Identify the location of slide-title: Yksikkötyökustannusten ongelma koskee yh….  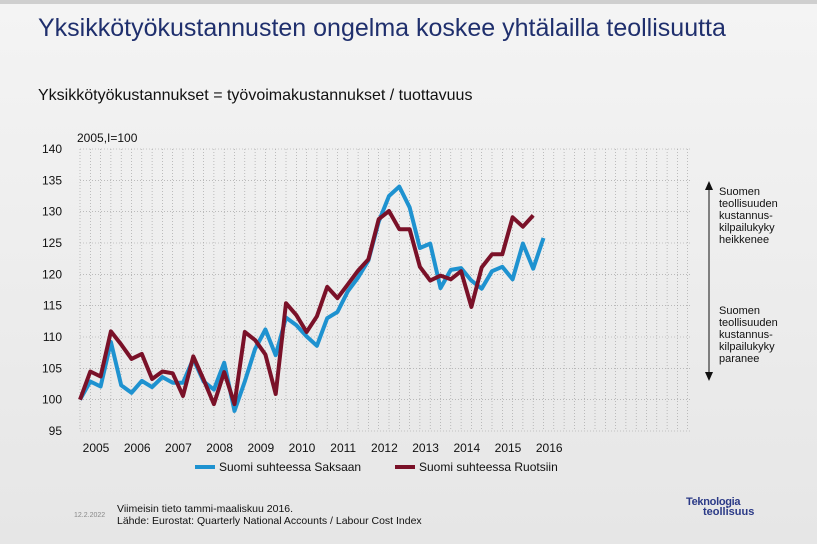
(382, 28).